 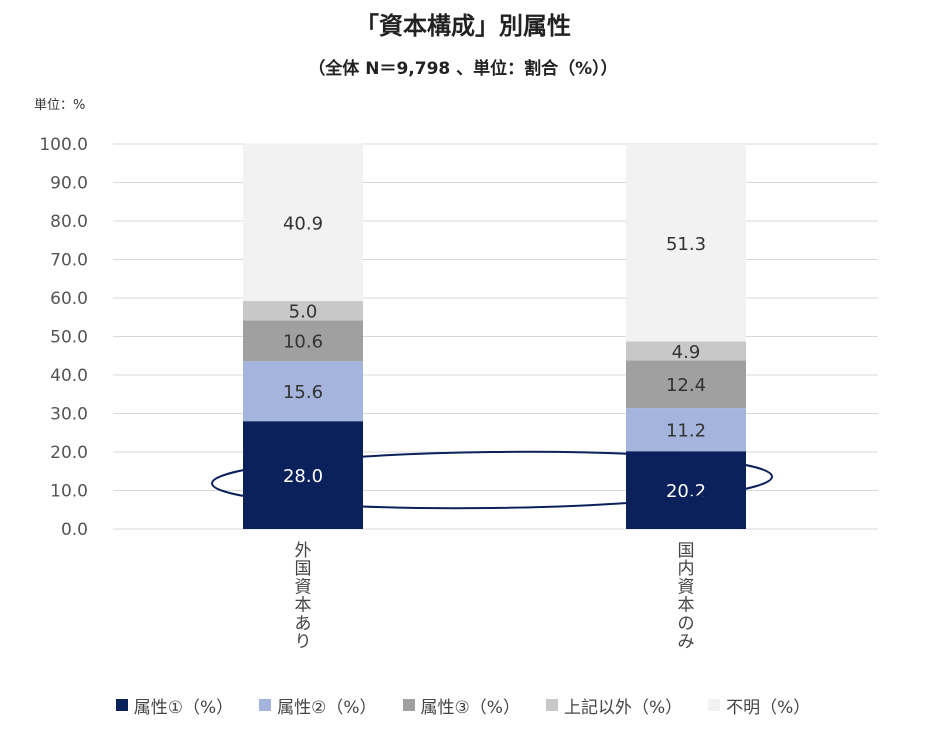 I want to click on legend-item: 上記以外（%）, so click(x=614, y=705).